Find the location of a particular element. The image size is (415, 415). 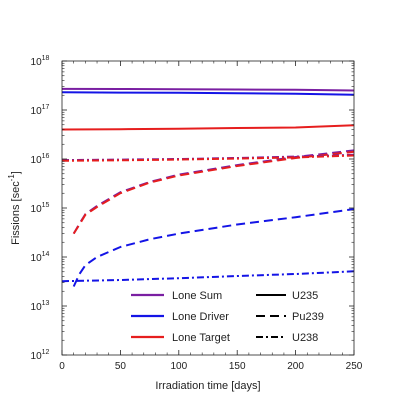

y-axis-label-main: Fissions [sec is located at coordinates (16, 213).